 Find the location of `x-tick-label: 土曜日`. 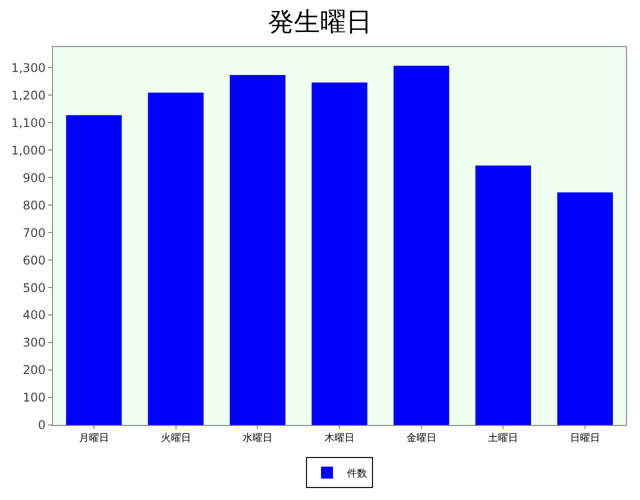

x-tick-label: 土曜日 is located at coordinates (503, 438).